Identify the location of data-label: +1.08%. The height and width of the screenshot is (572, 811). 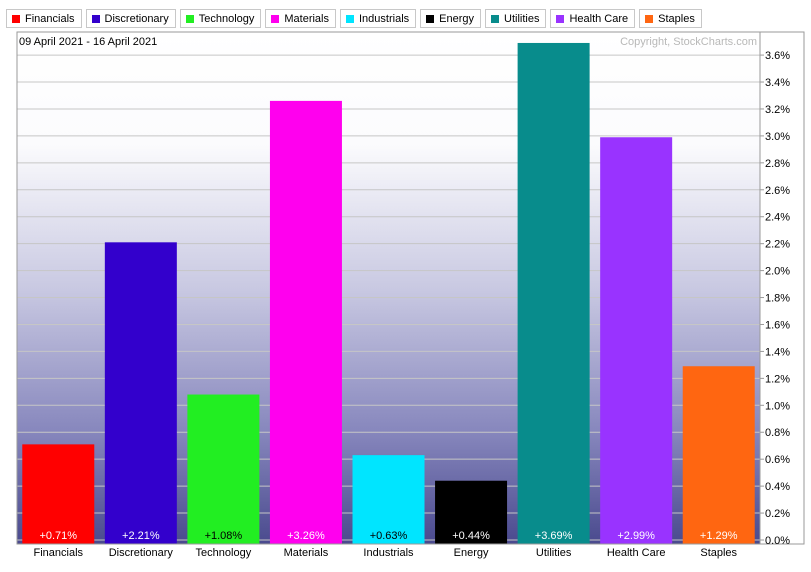
(224, 536).